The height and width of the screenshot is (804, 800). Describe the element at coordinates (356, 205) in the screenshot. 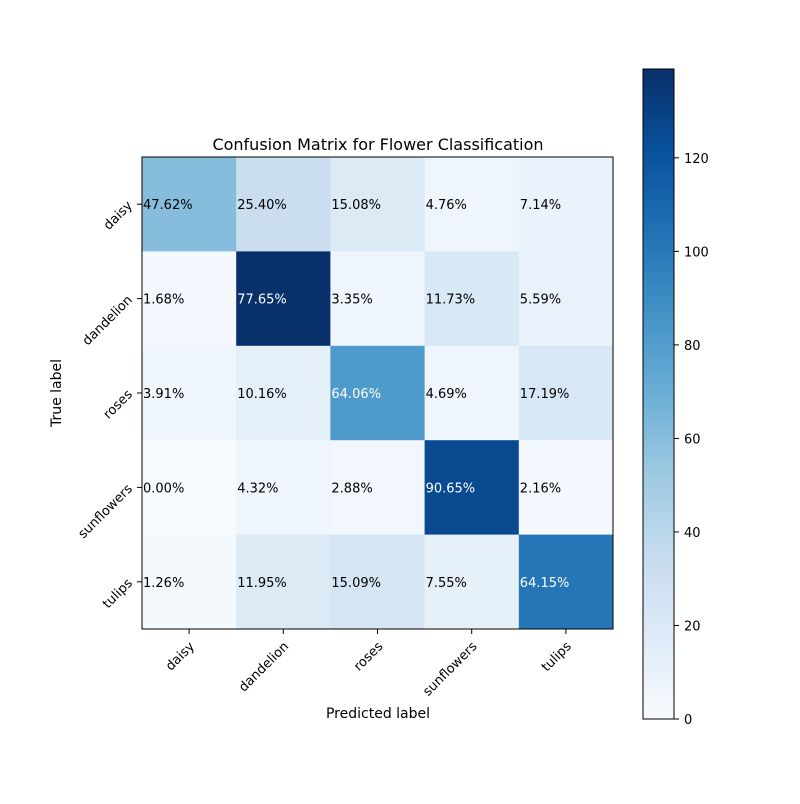

I see `cell-value-label: 15.08%` at that location.